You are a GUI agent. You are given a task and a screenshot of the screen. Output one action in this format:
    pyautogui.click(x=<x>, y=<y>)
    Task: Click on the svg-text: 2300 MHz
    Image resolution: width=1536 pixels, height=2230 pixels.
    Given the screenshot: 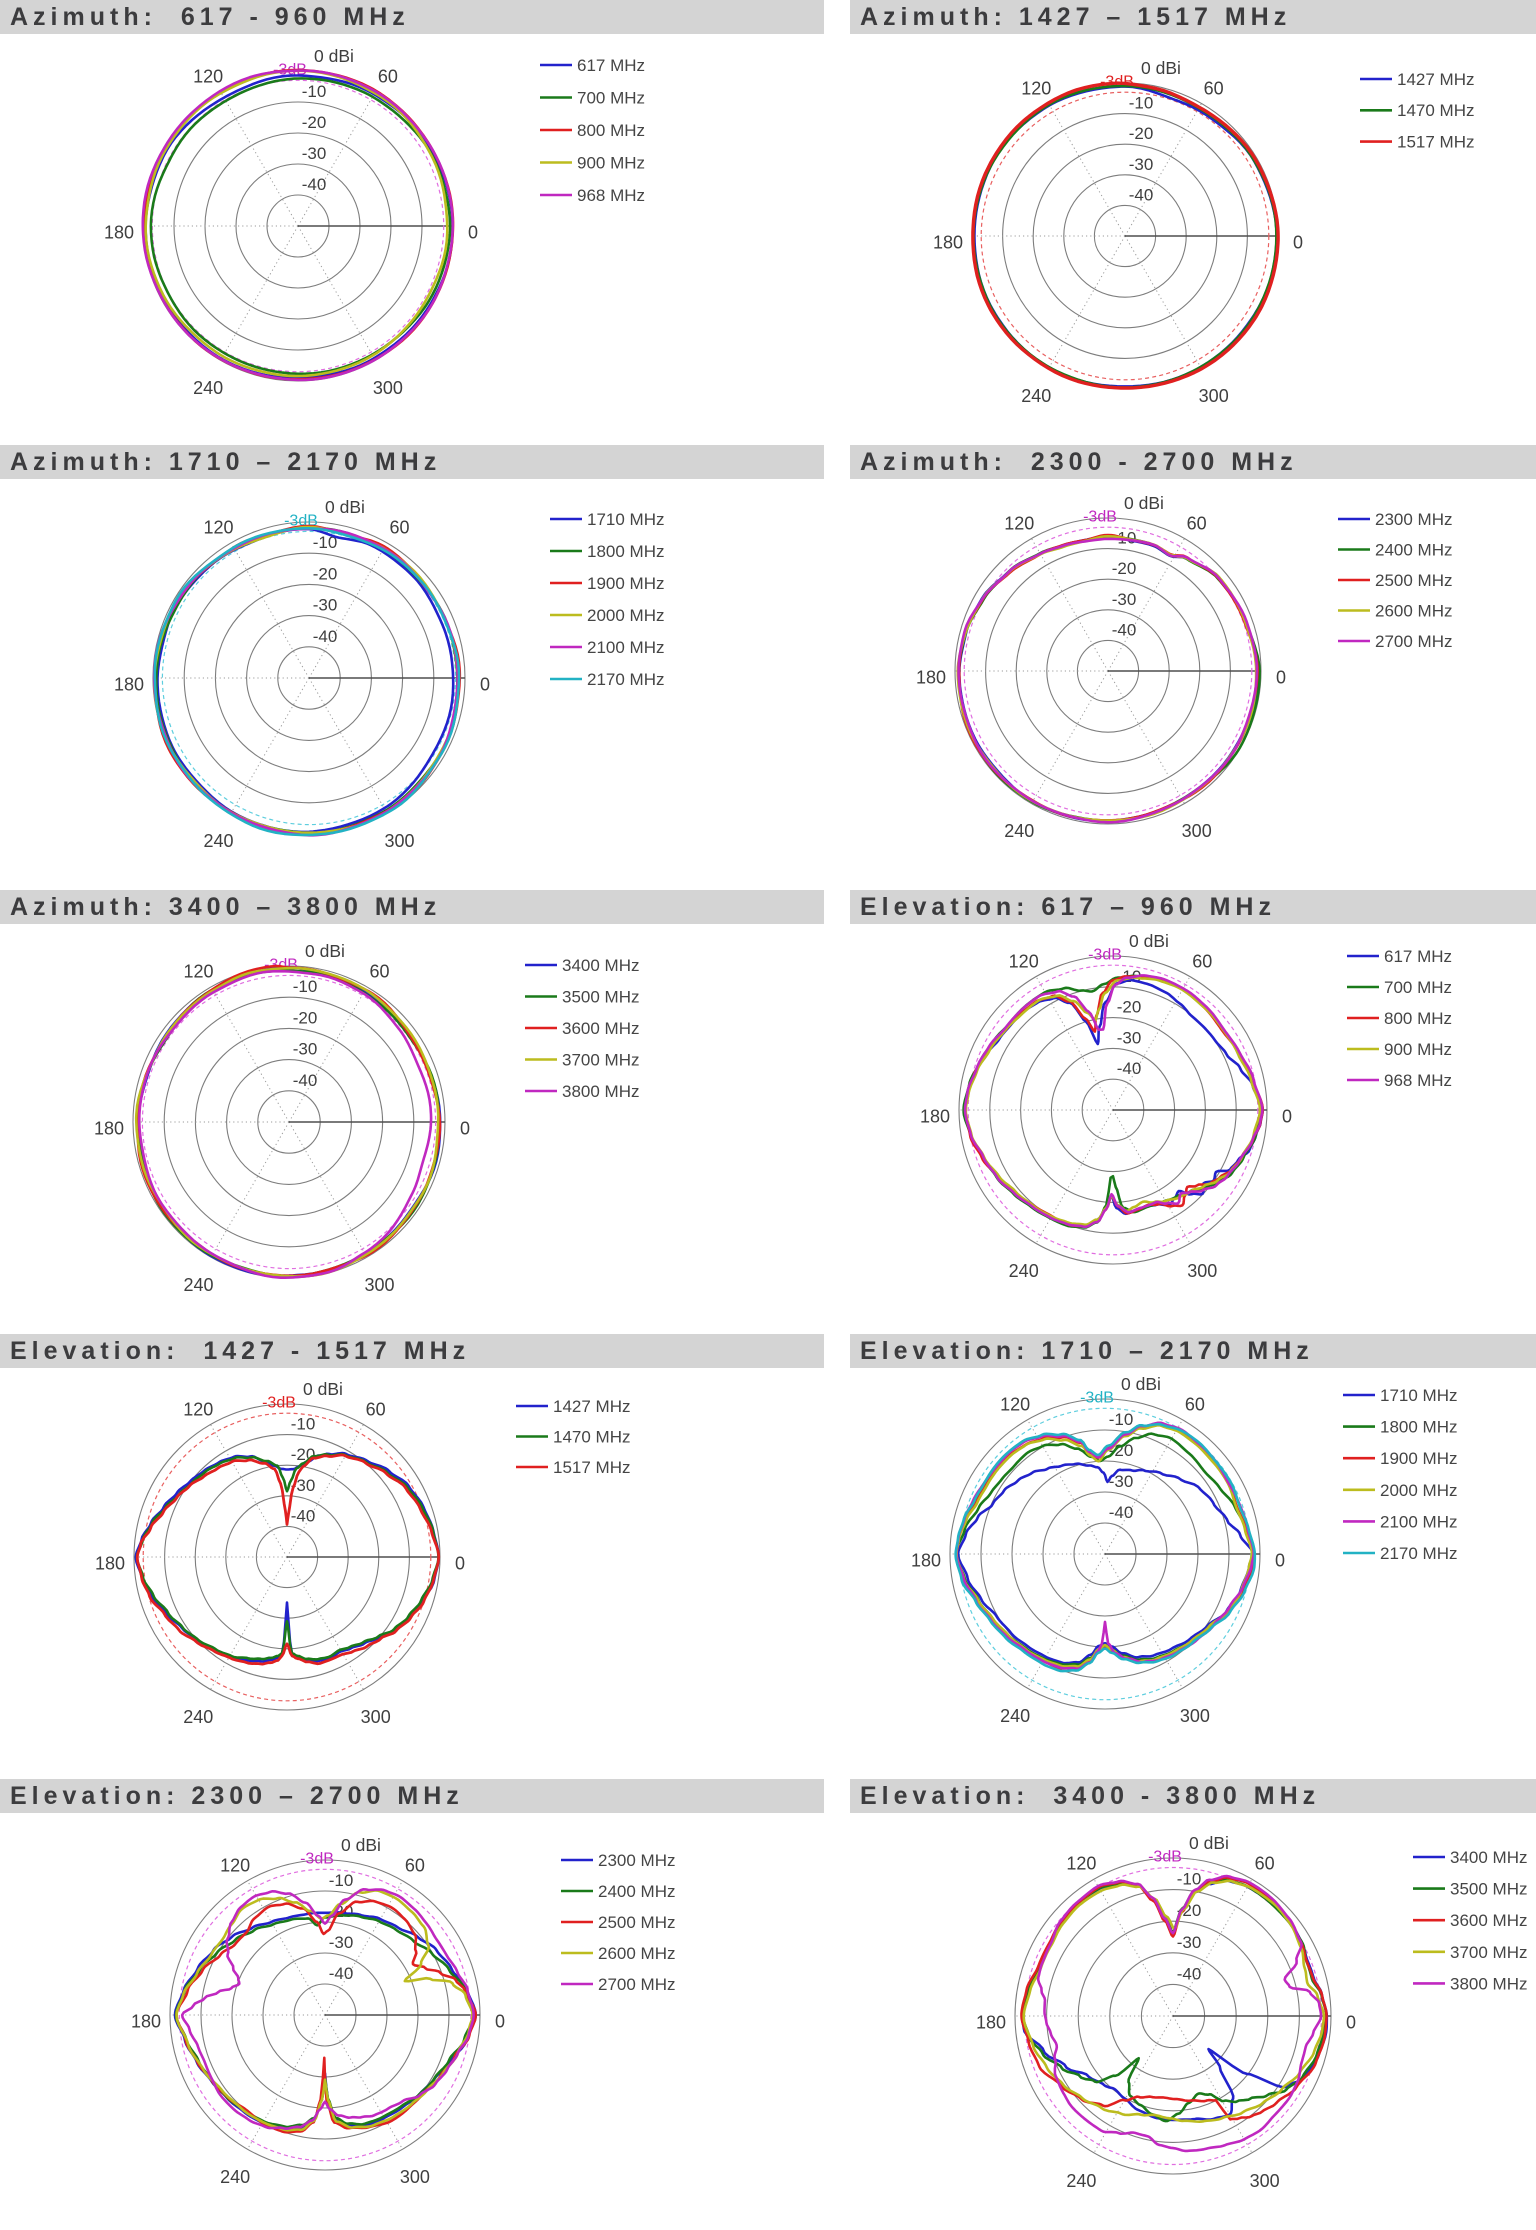 What is the action you would take?
    pyautogui.click(x=1413, y=519)
    